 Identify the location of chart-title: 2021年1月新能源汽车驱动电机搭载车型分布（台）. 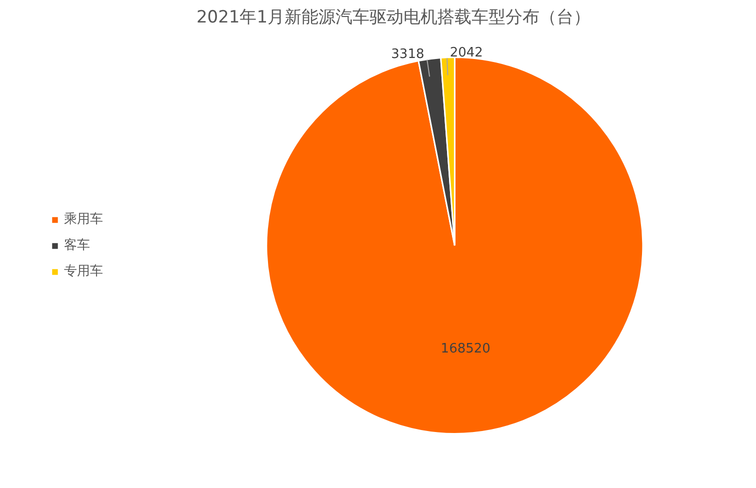
(393, 18).